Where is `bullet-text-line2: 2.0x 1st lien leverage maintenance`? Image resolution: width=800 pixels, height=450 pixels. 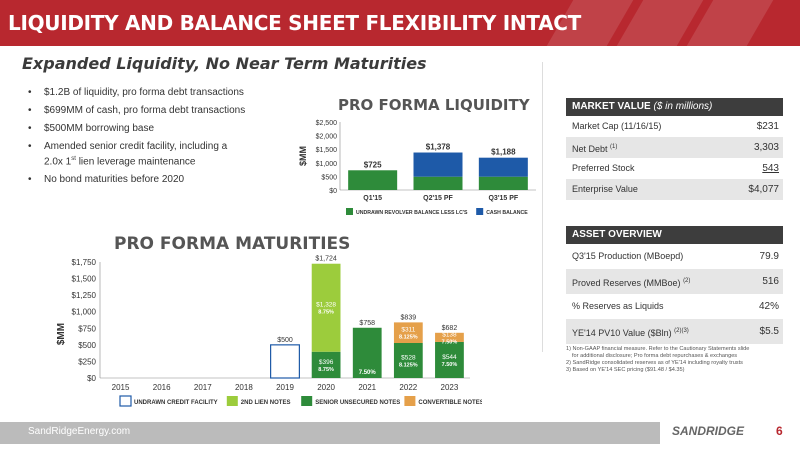
bullet-text-line2: 2.0x 1st lien leverage maintenance is located at coordinates (166, 160).